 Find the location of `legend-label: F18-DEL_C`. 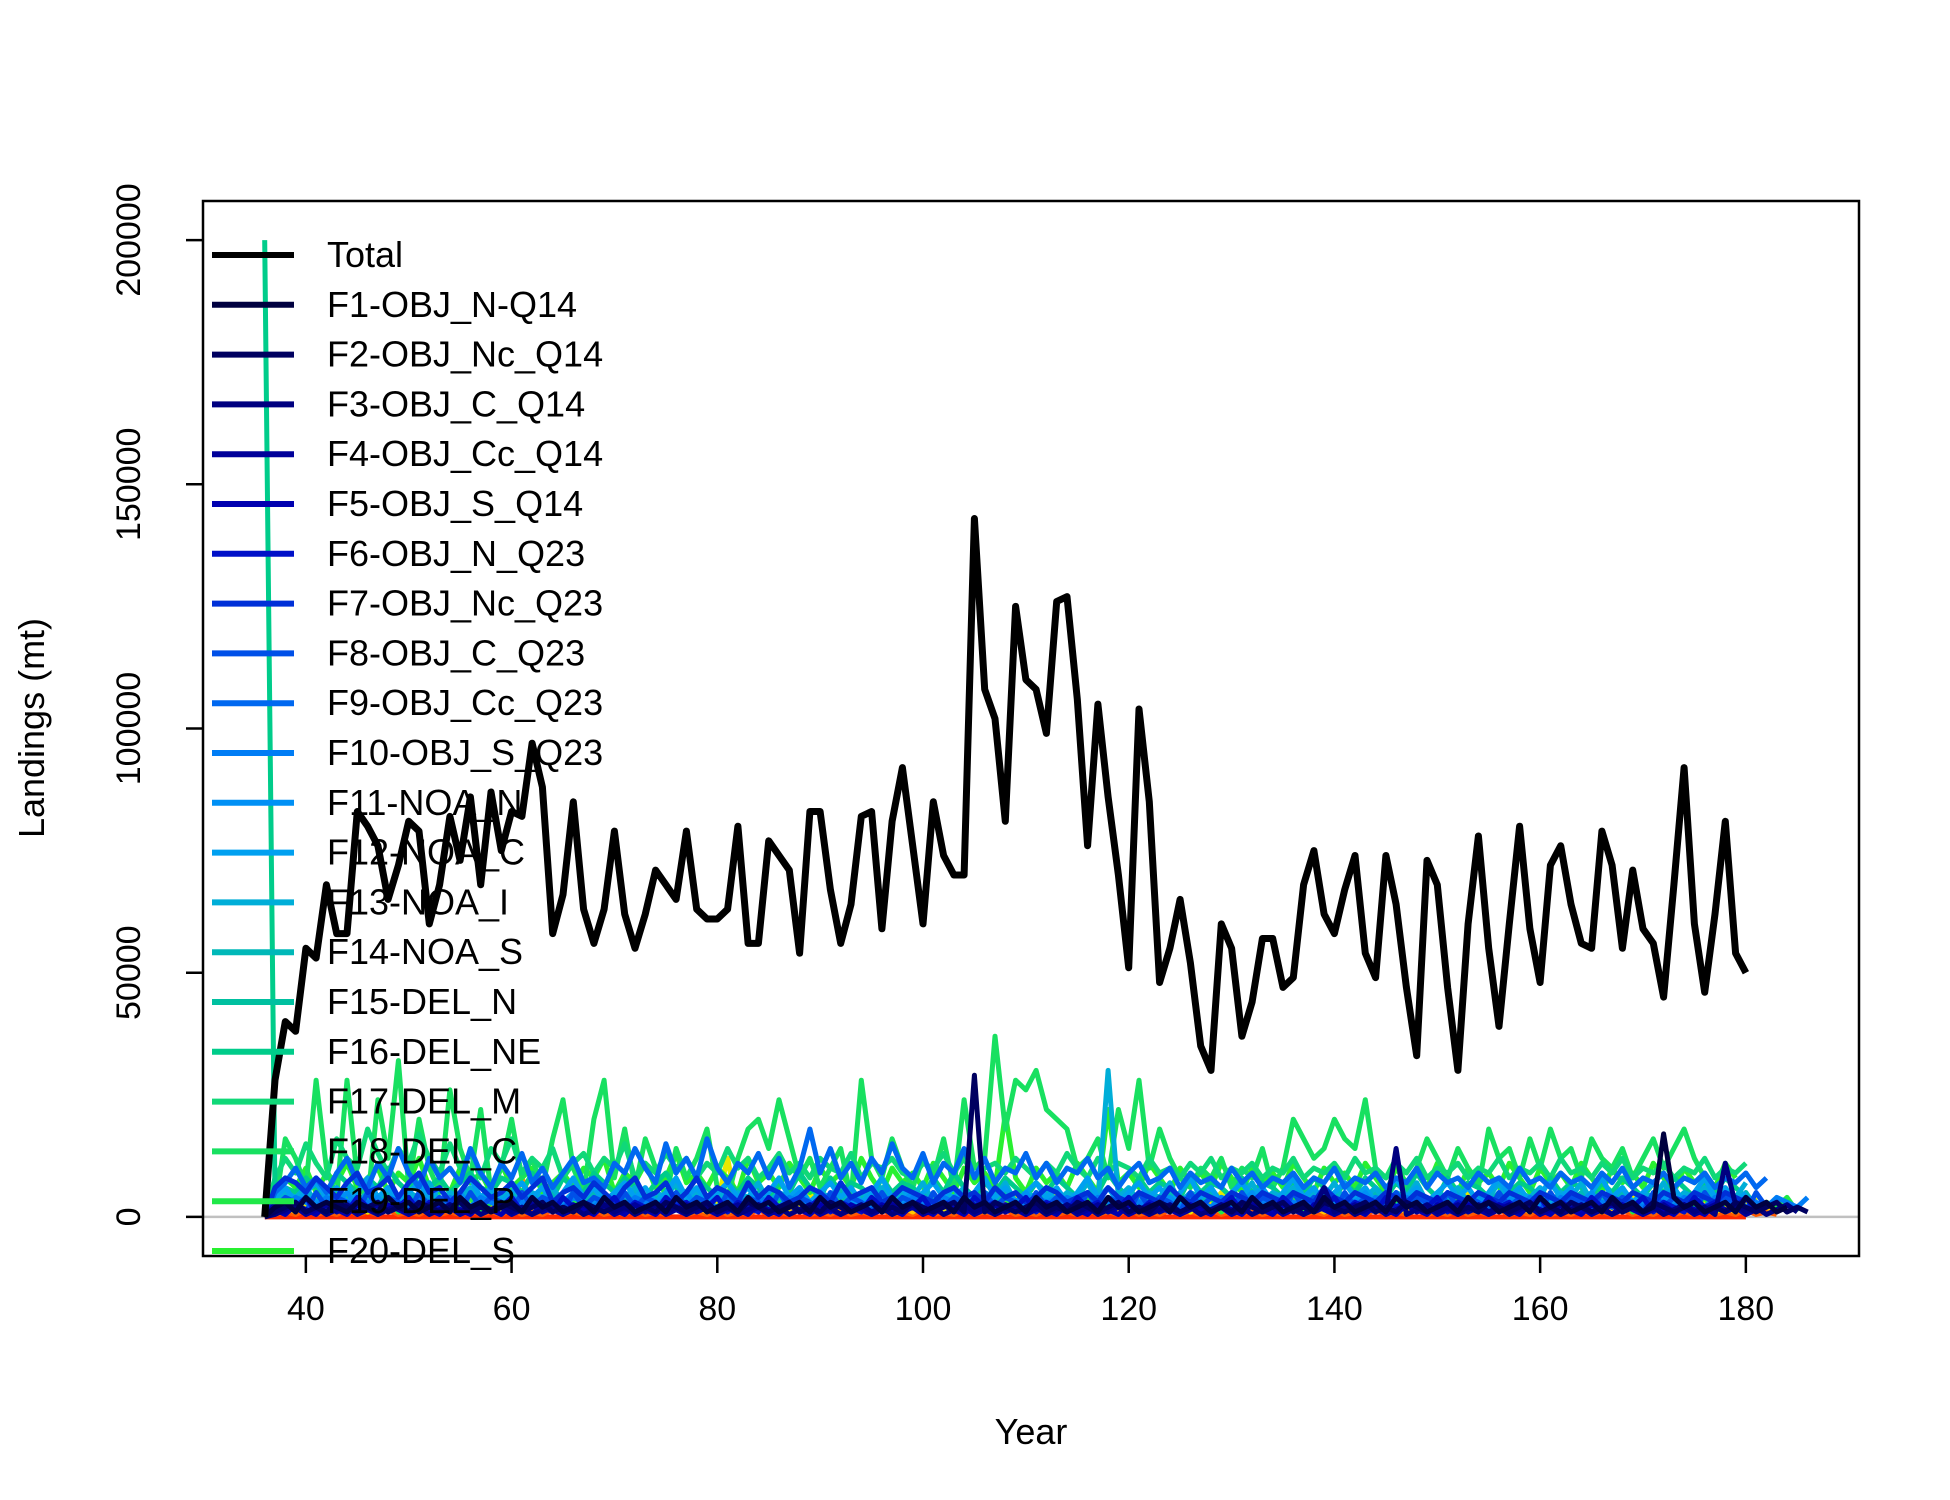

legend-label: F18-DEL_C is located at coordinates (422, 1150).